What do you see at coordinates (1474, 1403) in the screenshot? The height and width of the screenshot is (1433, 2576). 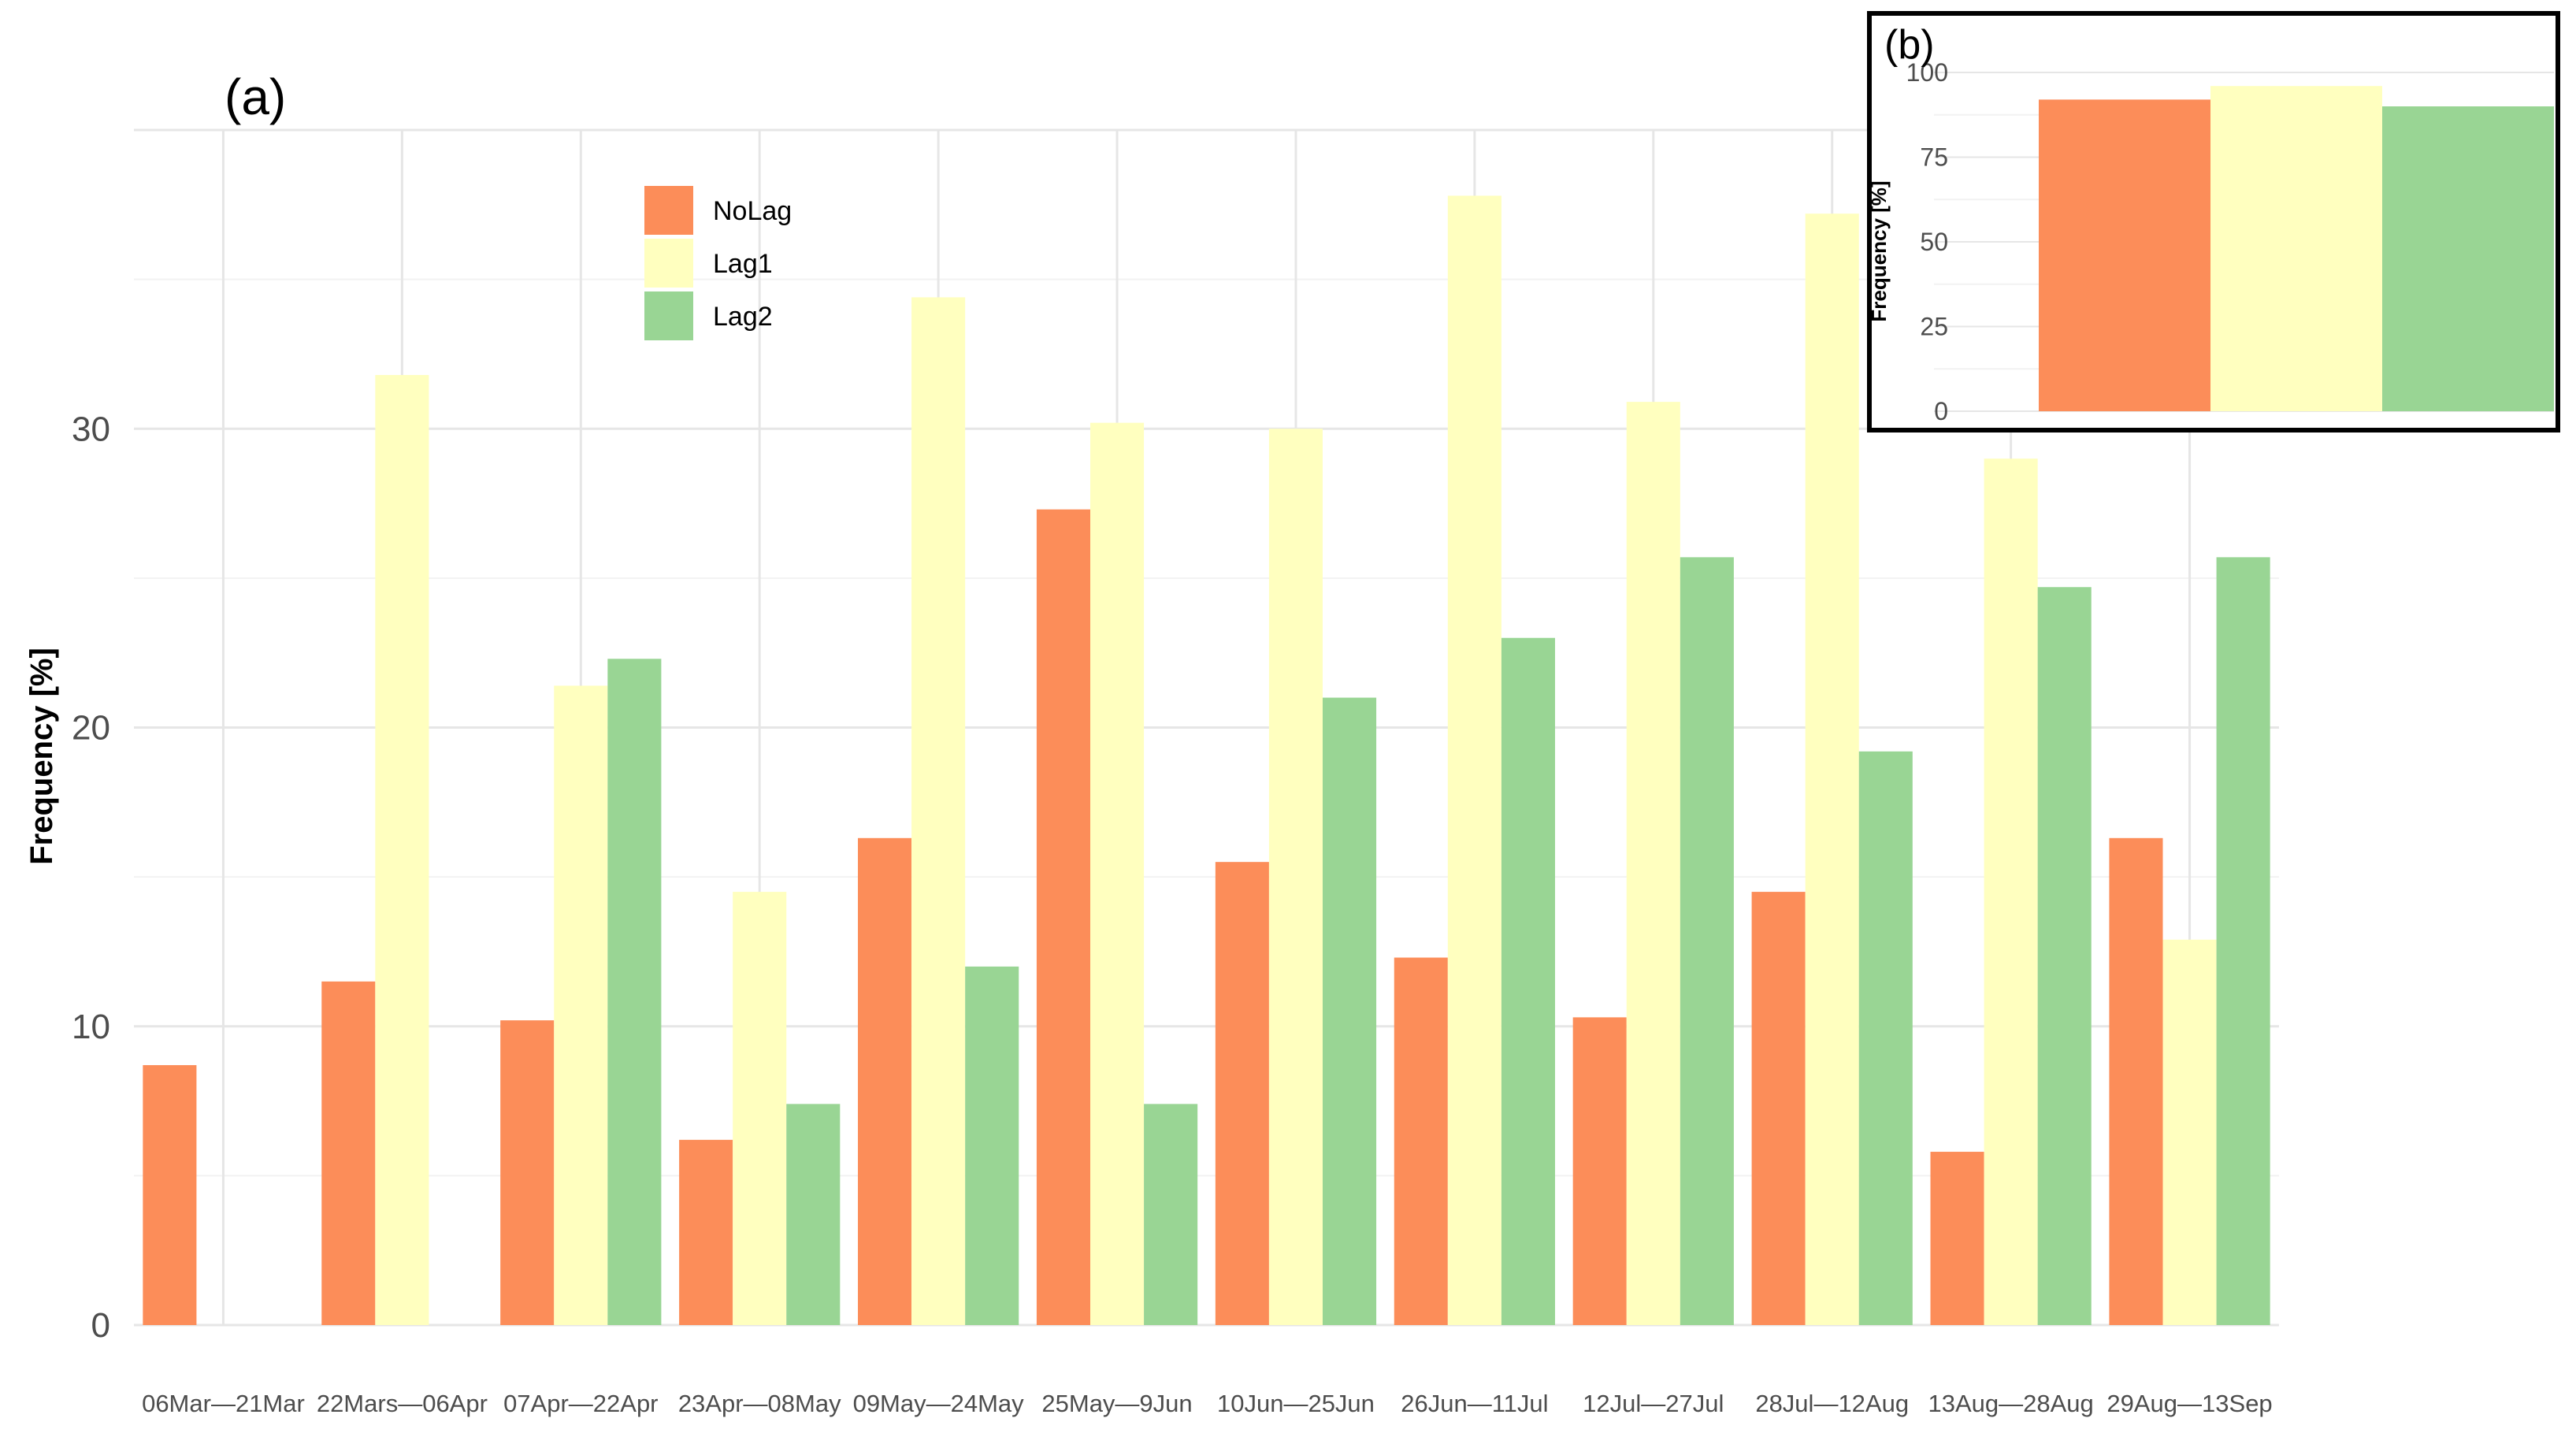 I see `x-tick-label: 26Jun—11Jul` at bounding box center [1474, 1403].